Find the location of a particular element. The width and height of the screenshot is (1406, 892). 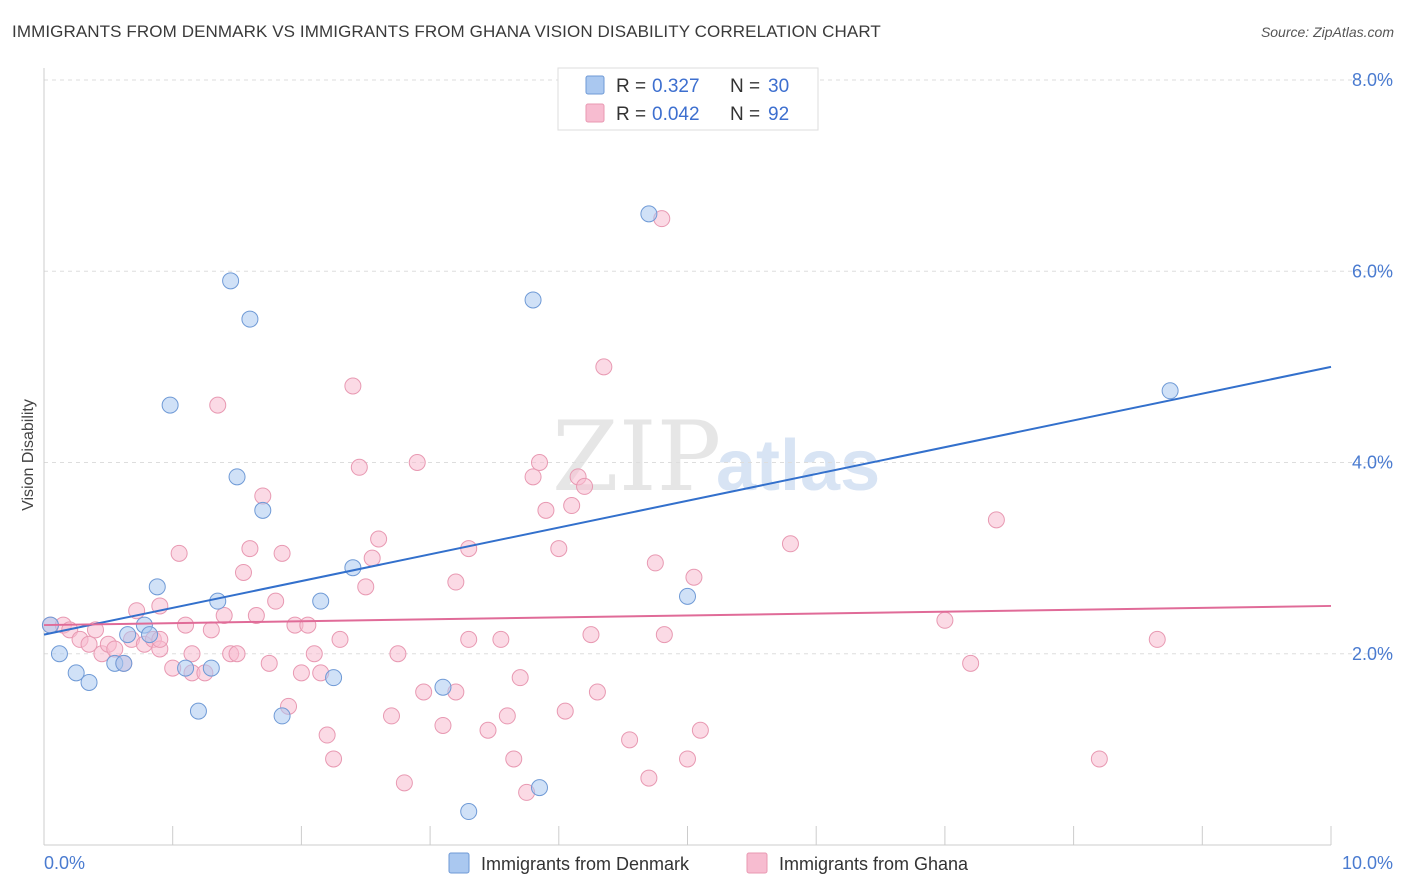

y-tick-label-3: 8.0% is located at coordinates (1372, 80).